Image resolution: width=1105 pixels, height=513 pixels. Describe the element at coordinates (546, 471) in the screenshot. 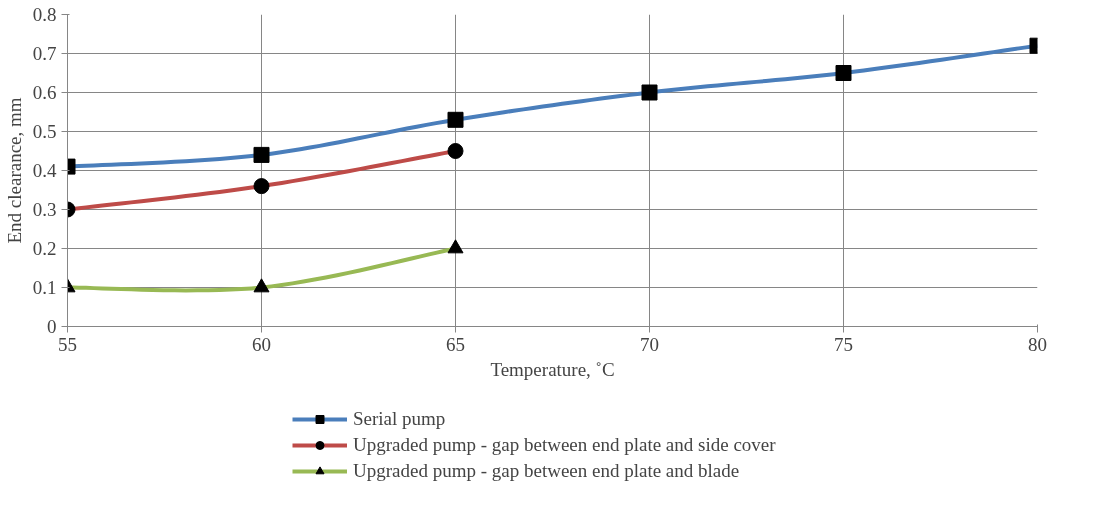

I see `legend-label: Upgraded pump - gap between end plate and blade` at that location.